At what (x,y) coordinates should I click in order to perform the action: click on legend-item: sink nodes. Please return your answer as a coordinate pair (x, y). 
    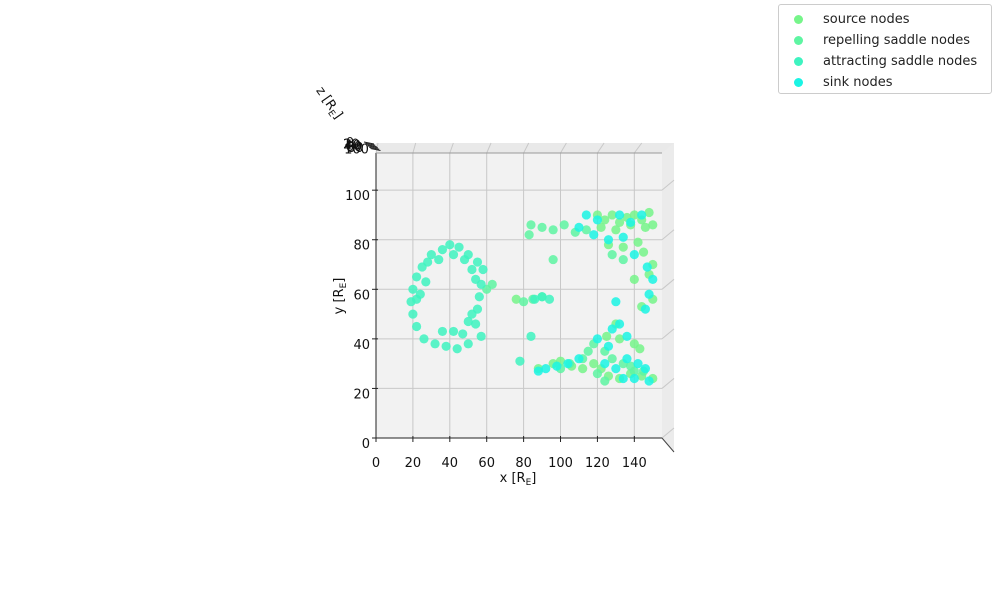
    Looking at the image, I should click on (885, 82).